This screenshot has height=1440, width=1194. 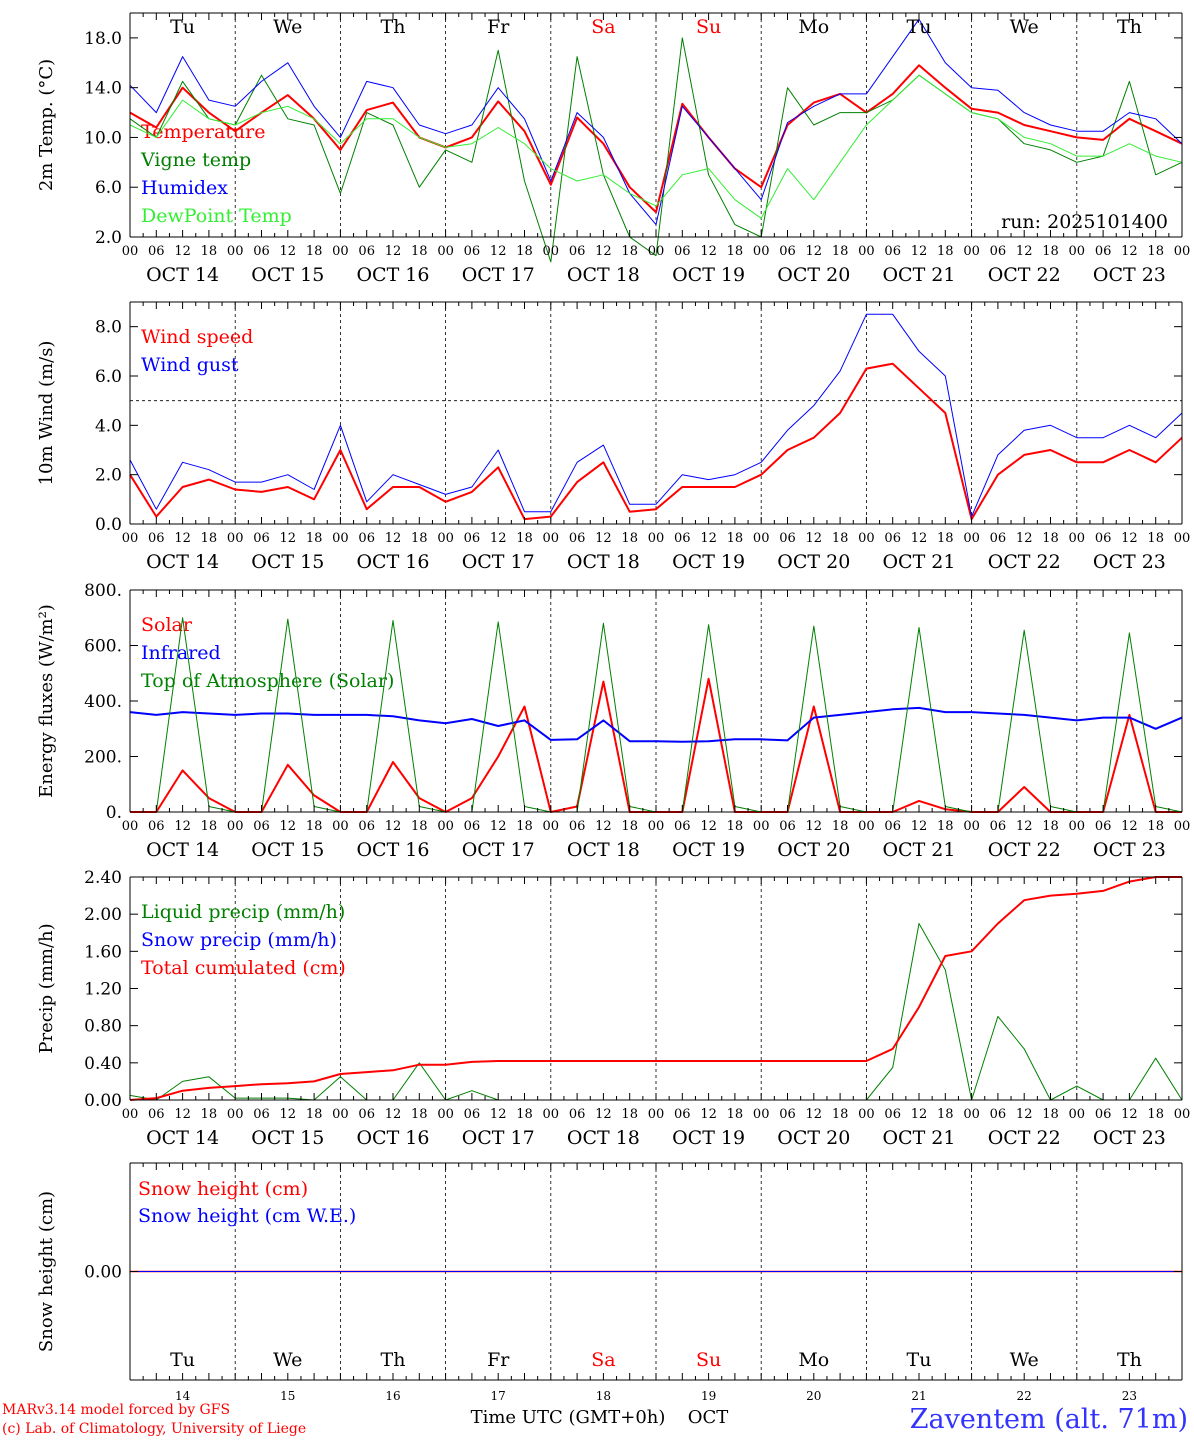 I want to click on station-title: Zaventem (alt. 71m), so click(x=1049, y=1419).